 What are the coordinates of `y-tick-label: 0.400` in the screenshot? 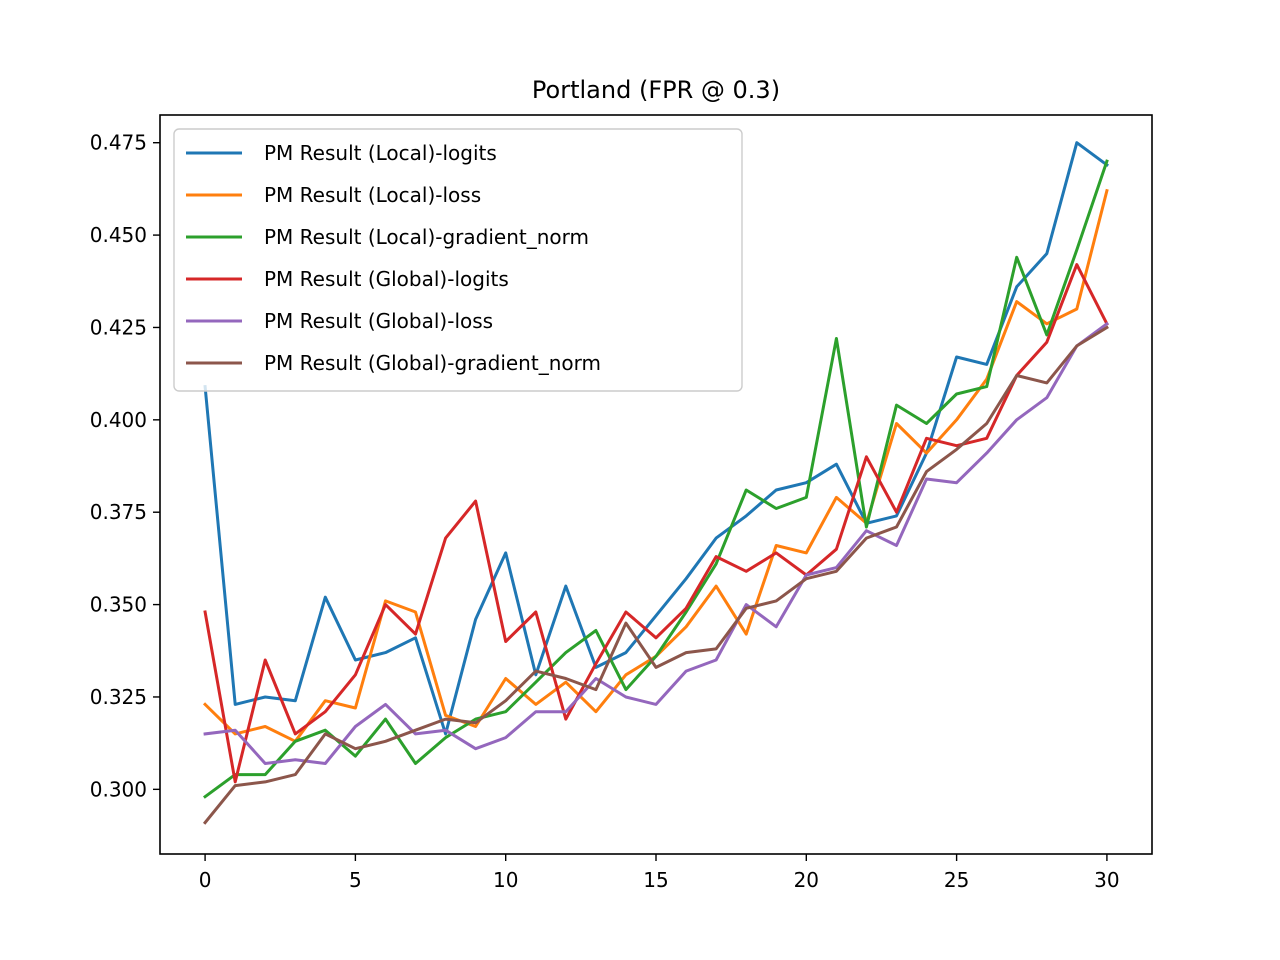 It's located at (118, 420).